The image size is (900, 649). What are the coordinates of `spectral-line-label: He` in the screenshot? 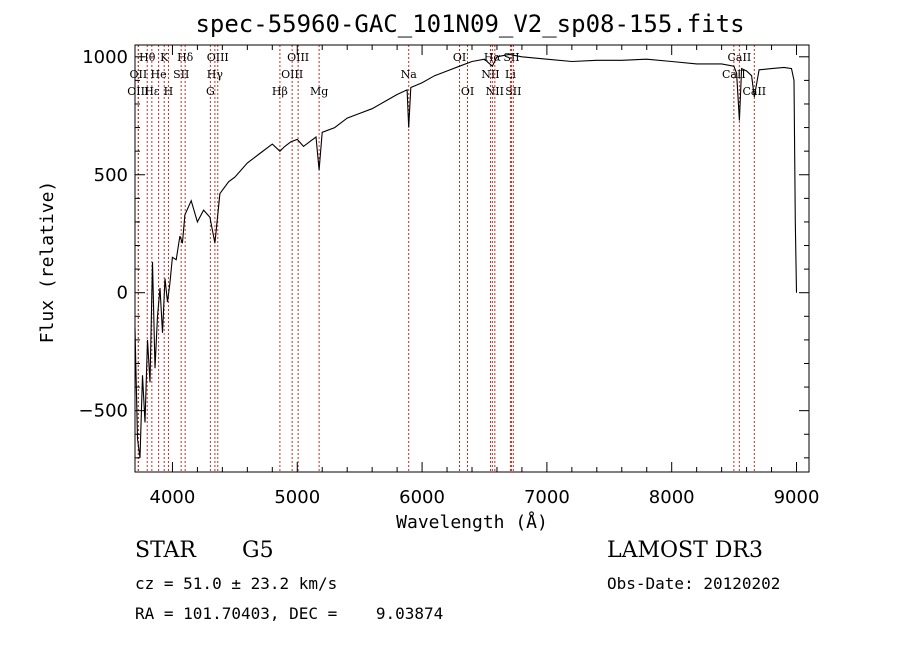 It's located at (159, 74).